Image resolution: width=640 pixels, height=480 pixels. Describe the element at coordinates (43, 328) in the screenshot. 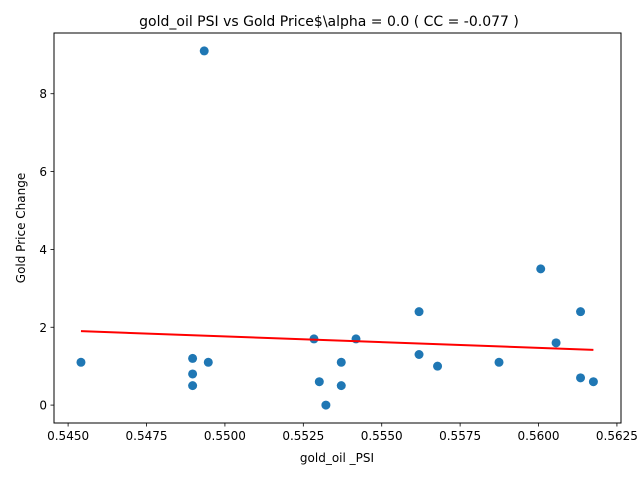

I see `y-tick-label: 2` at that location.